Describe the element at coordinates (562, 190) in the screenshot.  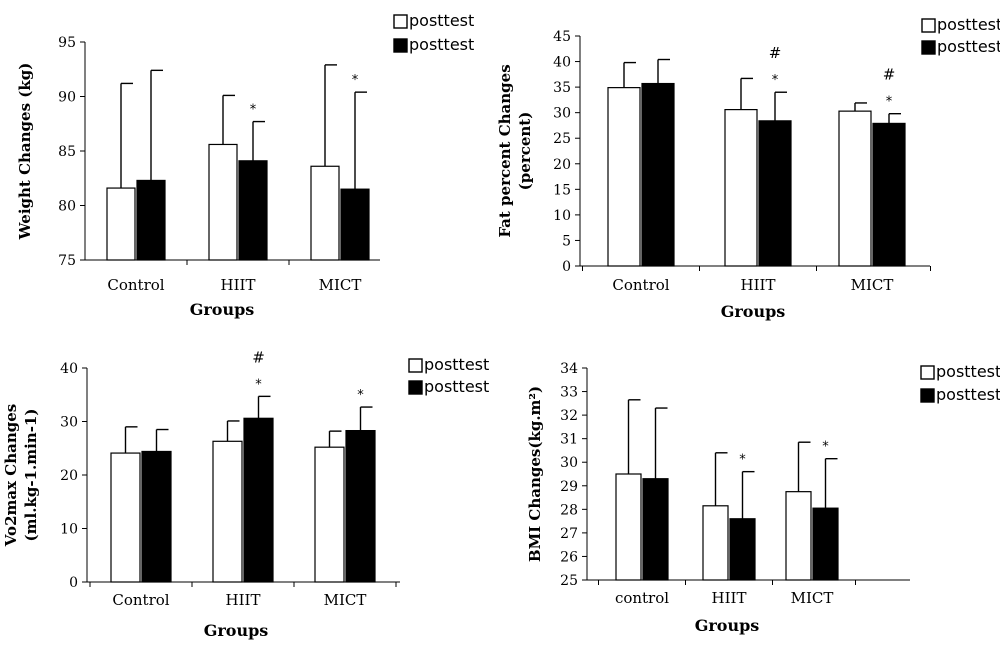
I see `y-tick-label: 15` at that location.